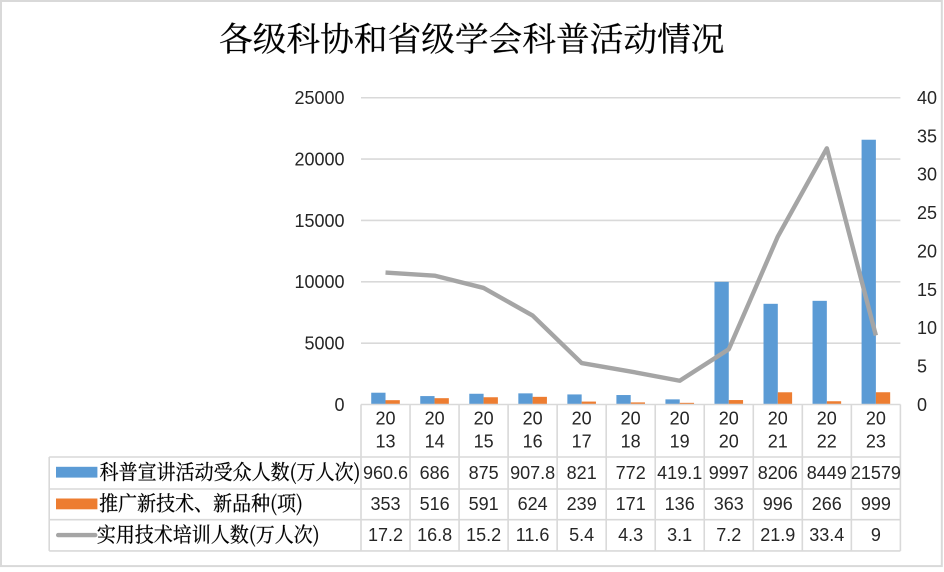 The height and width of the screenshot is (572, 944). Describe the element at coordinates (922, 367) in the screenshot. I see `svg-text: 5` at that location.